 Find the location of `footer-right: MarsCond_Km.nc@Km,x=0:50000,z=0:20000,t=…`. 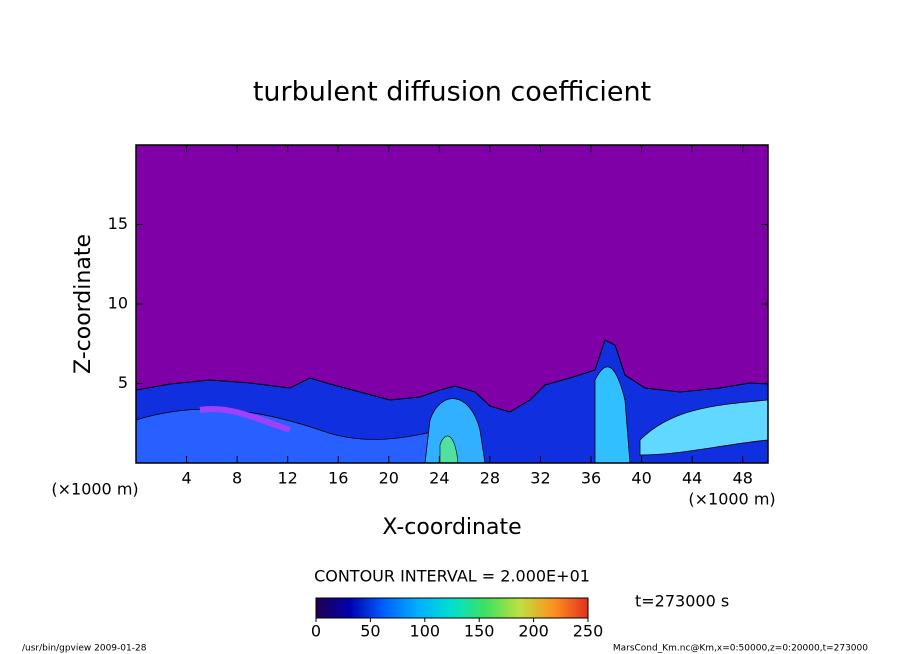

footer-right: MarsCond_Km.nc@Km,x=0:50000,z=0:20000,t=… is located at coordinates (740, 649).